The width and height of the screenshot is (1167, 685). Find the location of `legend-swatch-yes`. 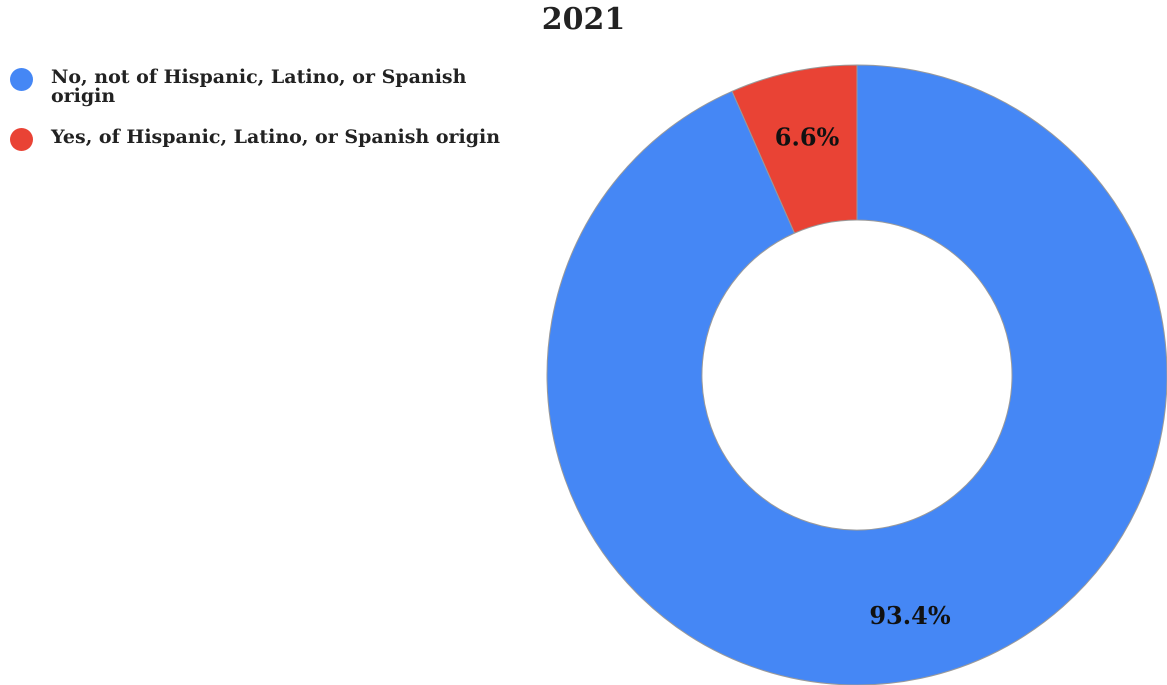

legend-swatch-yes is located at coordinates (21, 139).